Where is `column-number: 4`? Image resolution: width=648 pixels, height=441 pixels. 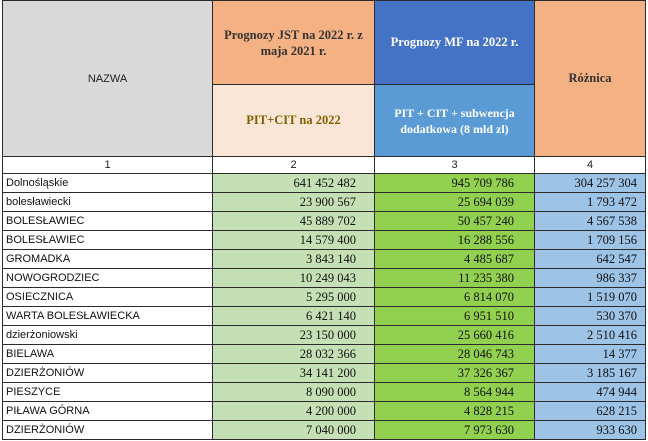
column-number: 4 is located at coordinates (590, 165).